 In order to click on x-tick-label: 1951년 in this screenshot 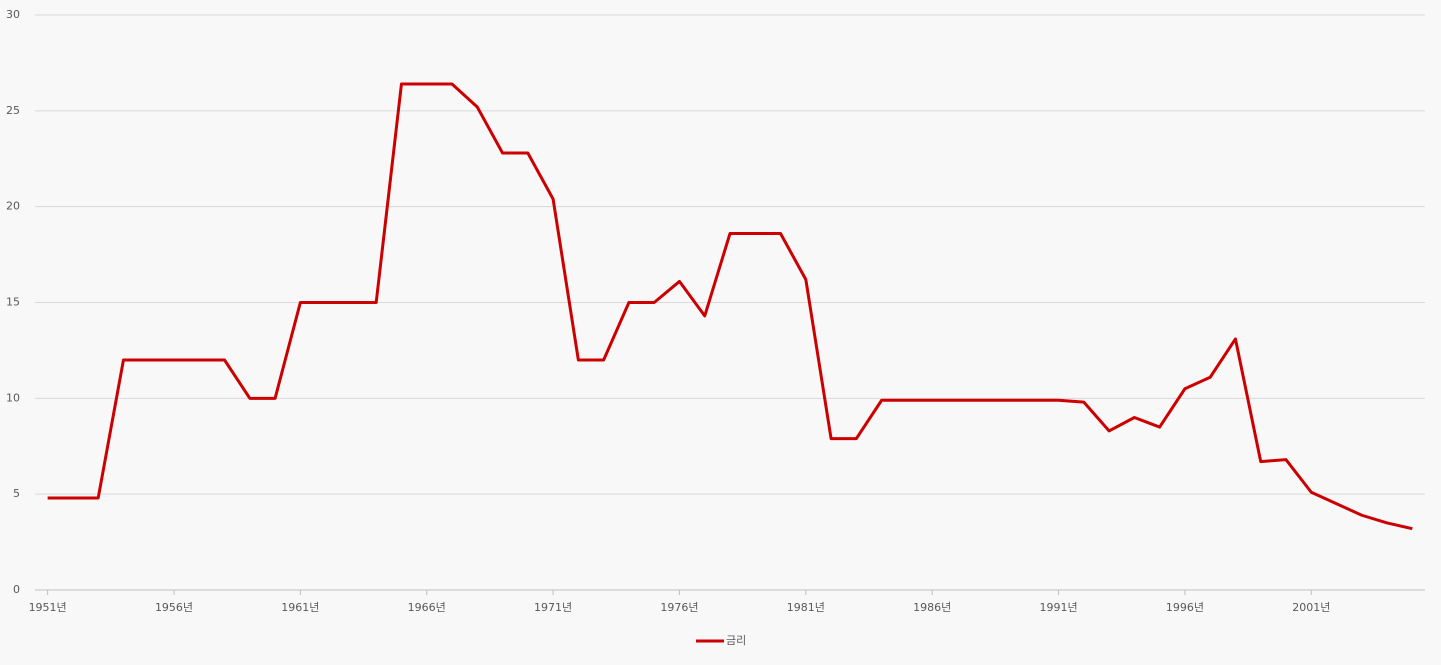, I will do `click(48, 607)`.